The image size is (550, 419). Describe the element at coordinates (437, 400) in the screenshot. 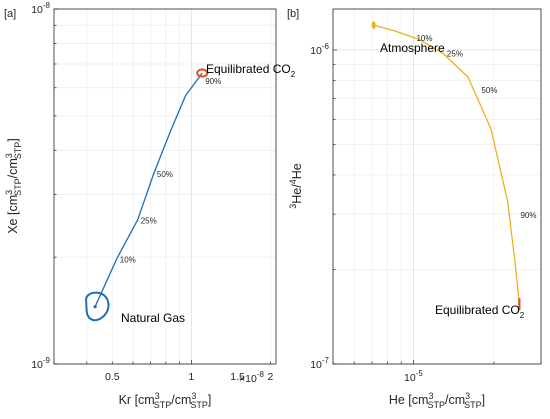

I see `panel-b-x-axis-label: He [cm3 STP/cm3 STP]` at that location.